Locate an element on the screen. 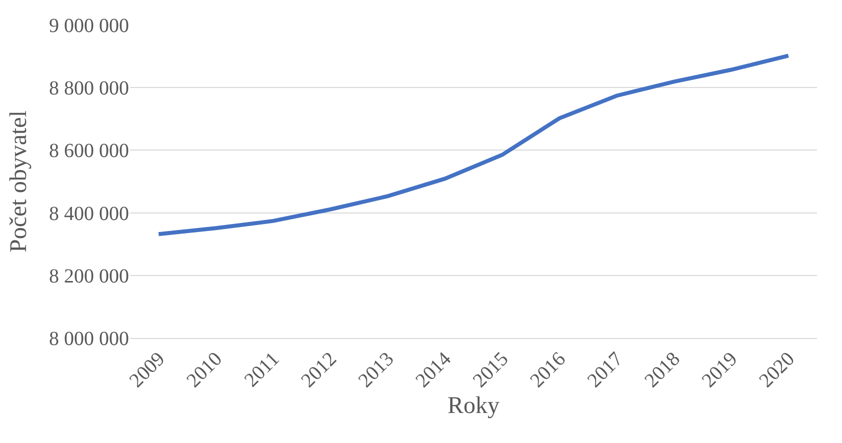 The image size is (842, 443). x-axis-title: Roky is located at coordinates (473, 406).